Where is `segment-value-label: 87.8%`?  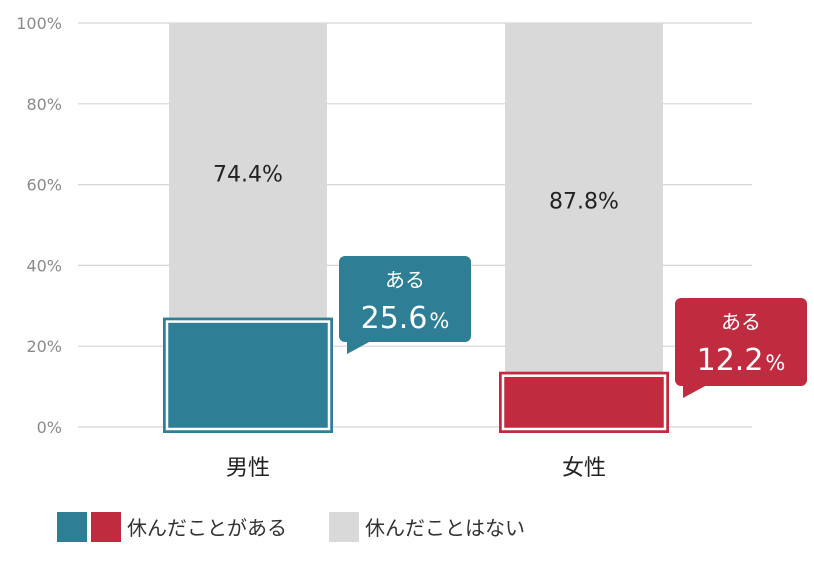 segment-value-label: 87.8% is located at coordinates (584, 201).